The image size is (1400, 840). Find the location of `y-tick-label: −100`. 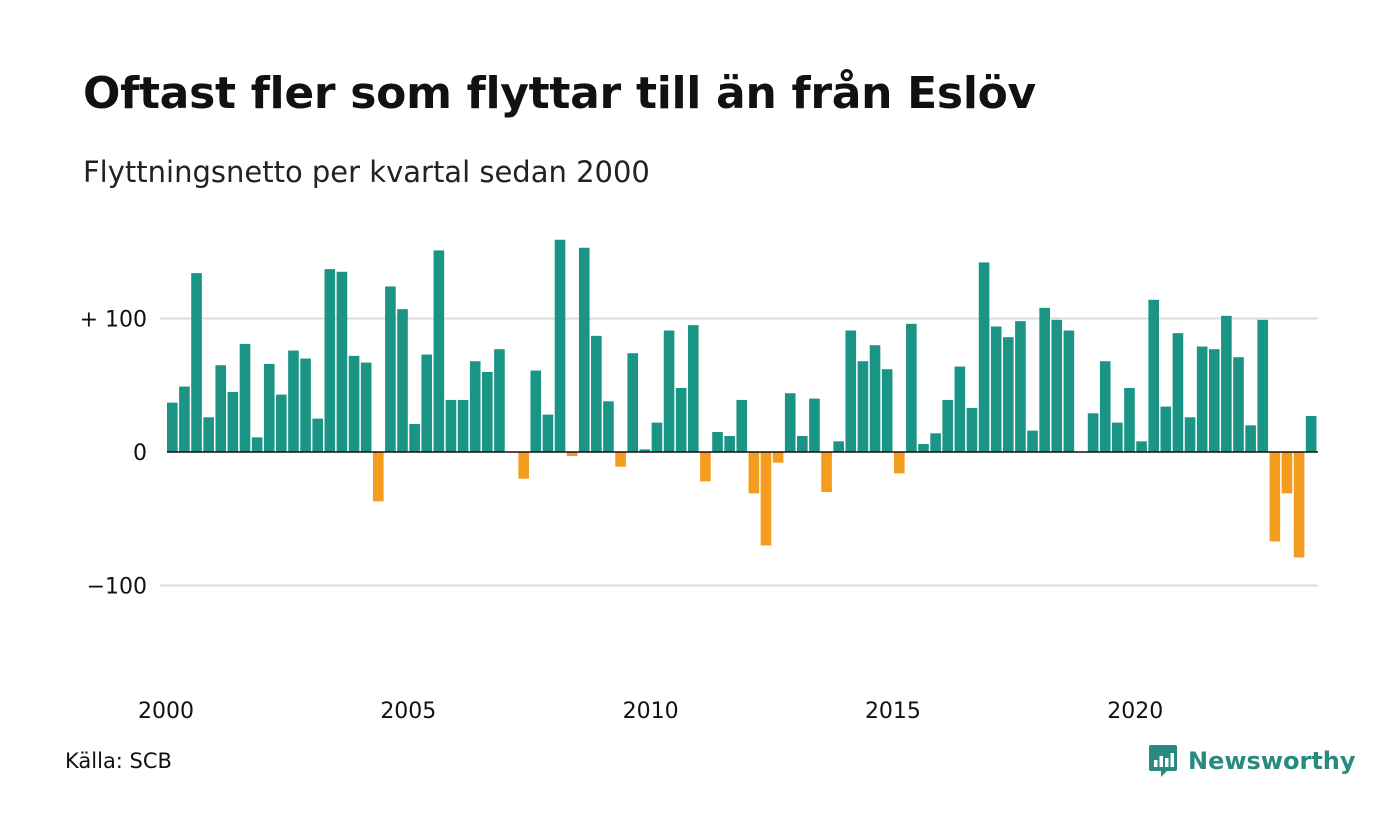

y-tick-label: −100 is located at coordinates (117, 587).